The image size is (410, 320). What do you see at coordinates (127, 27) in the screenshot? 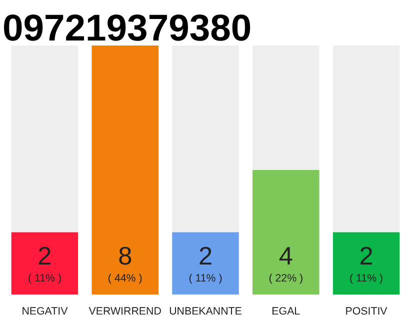
I see `chart-title: 097219379380` at bounding box center [127, 27].